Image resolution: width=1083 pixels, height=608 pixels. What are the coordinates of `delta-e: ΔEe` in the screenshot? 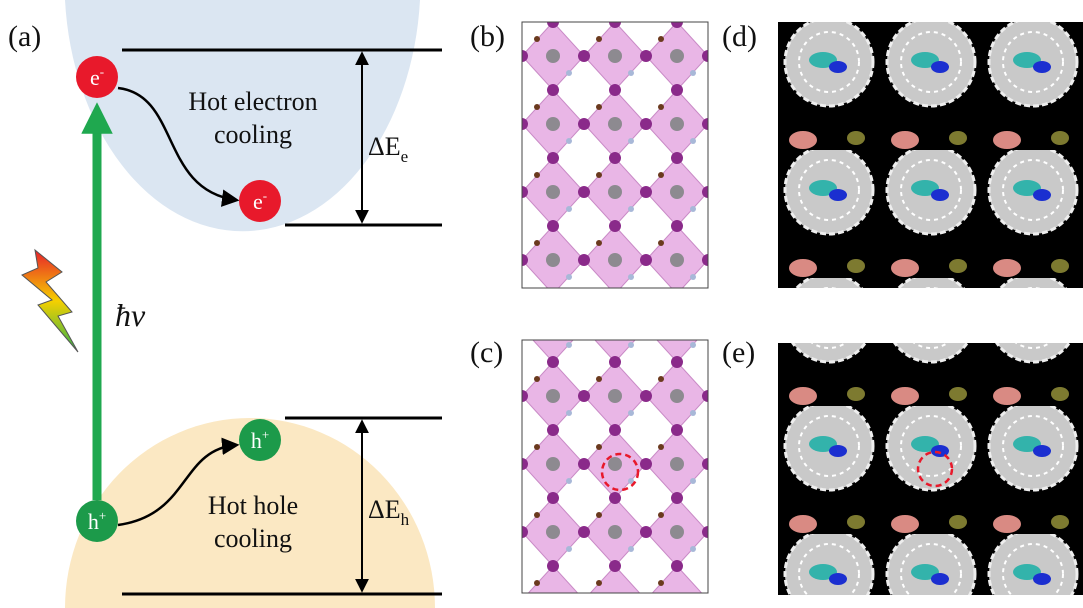 It's located at (388, 149).